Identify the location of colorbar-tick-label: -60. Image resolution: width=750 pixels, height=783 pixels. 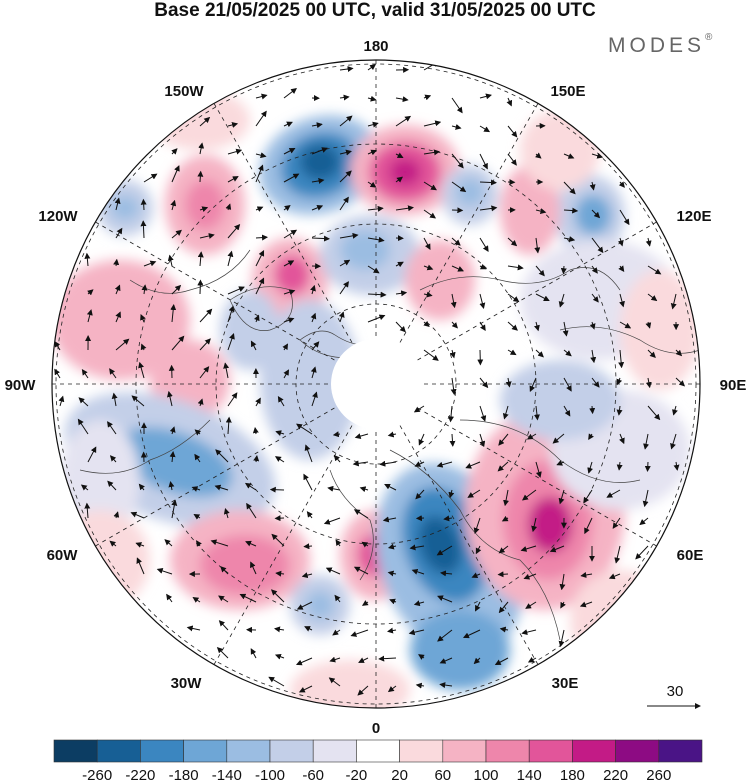
(313, 775).